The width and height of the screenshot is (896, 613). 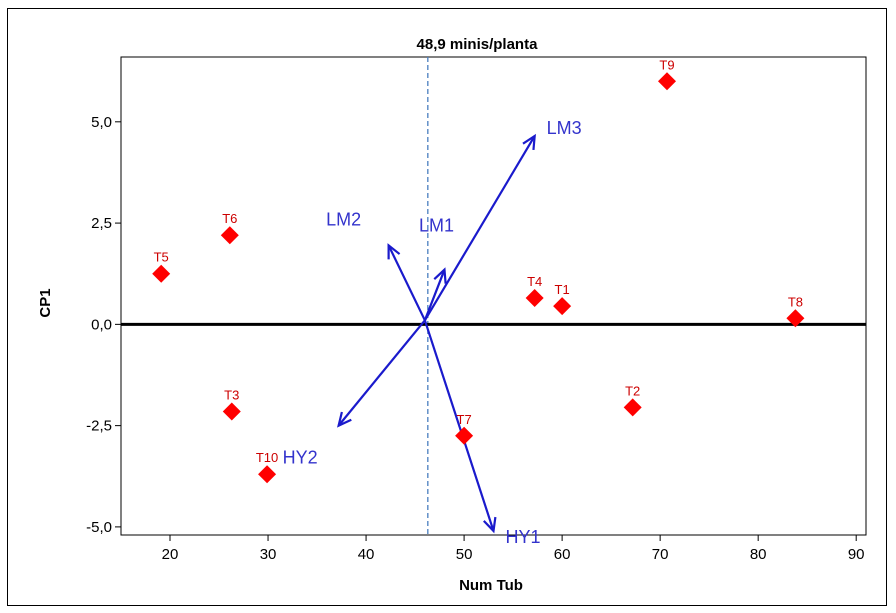 I want to click on point-label-t9: T9, so click(x=666, y=64).